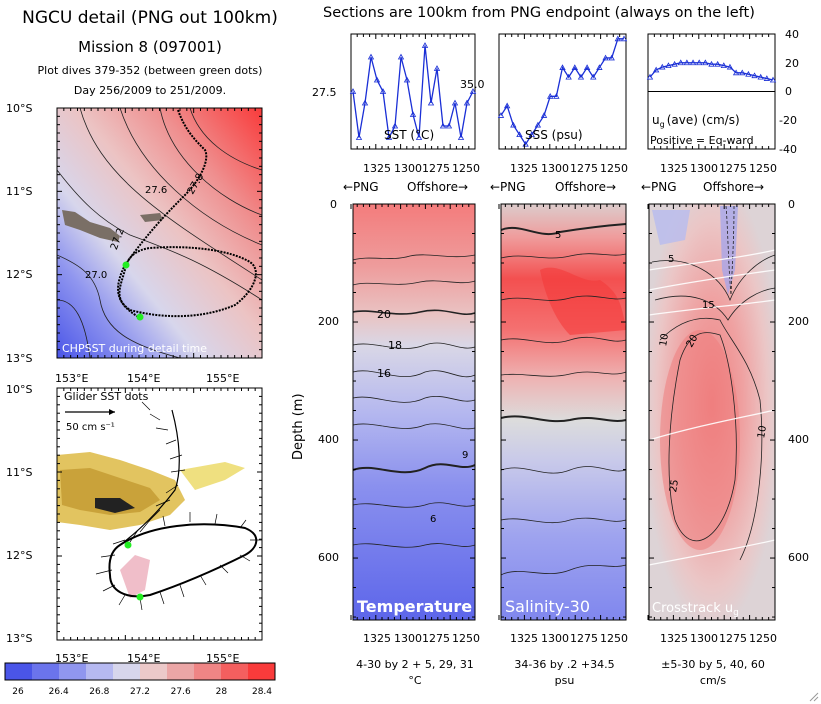 This screenshot has width=821, height=704. I want to click on cross-contour-label: 15, so click(708, 305).